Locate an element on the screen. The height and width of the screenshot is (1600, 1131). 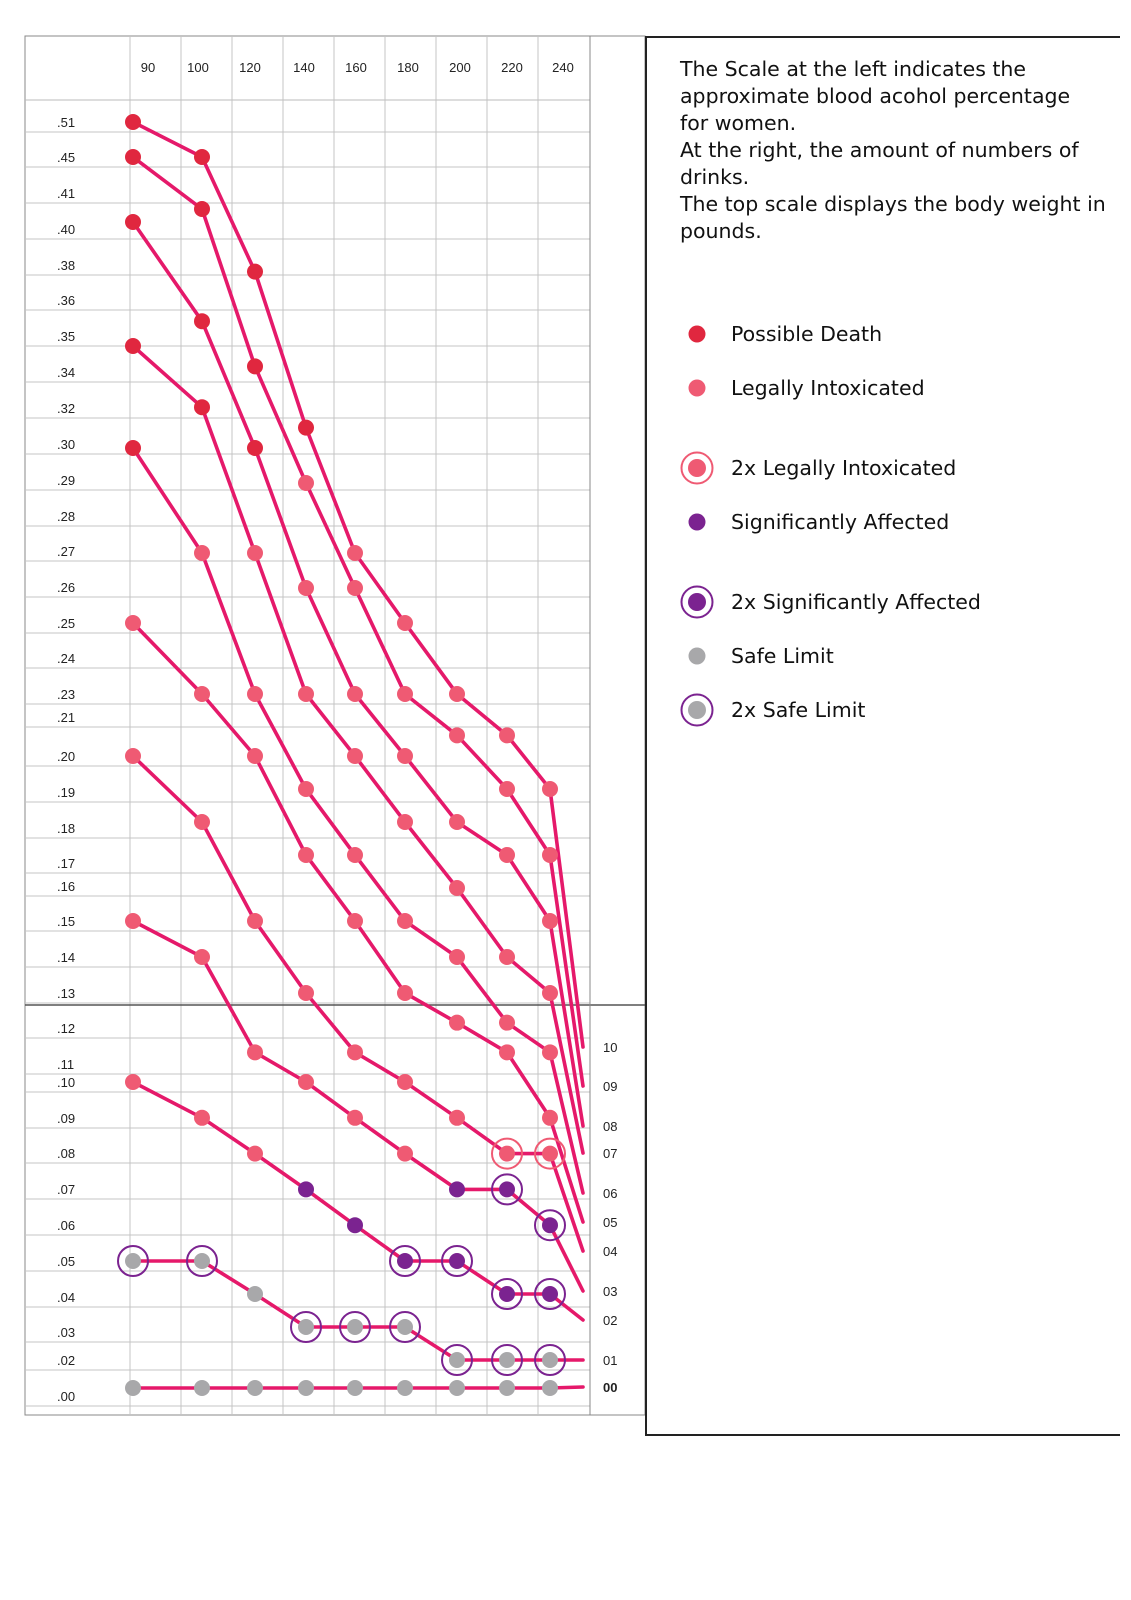
x-tick-label: 160 is located at coordinates (356, 67).